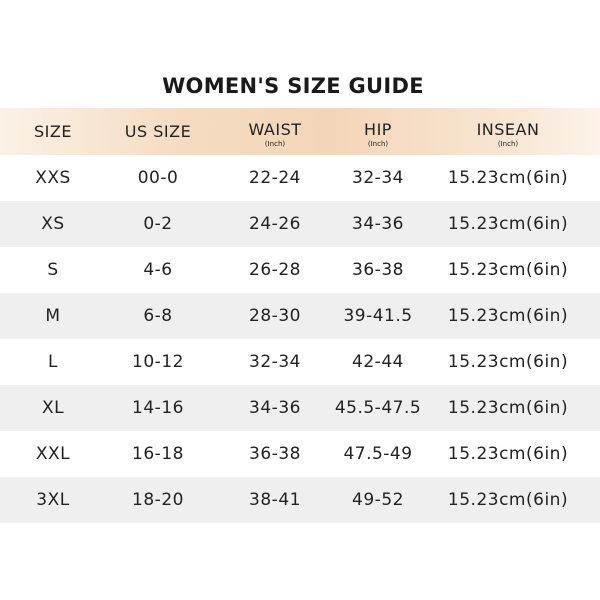 This screenshot has height=600, width=600. I want to click on table-cell: 42-44, so click(378, 362).